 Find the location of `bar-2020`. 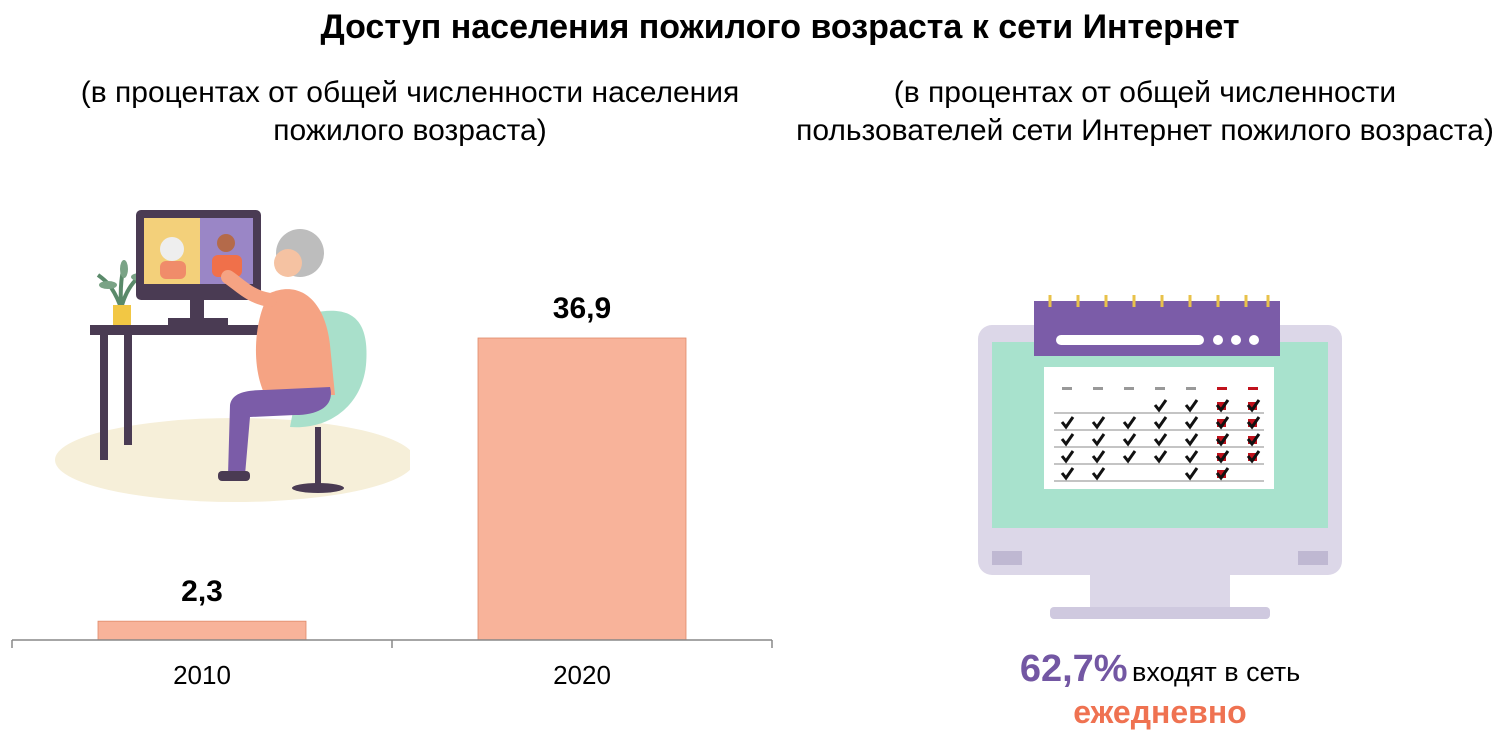

bar-2020 is located at coordinates (582, 489).